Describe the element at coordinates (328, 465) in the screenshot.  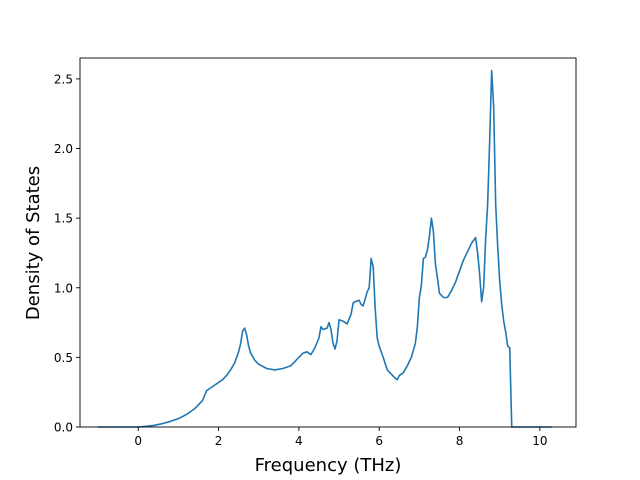
I see `x-axis-label: Frequency (THz)` at that location.